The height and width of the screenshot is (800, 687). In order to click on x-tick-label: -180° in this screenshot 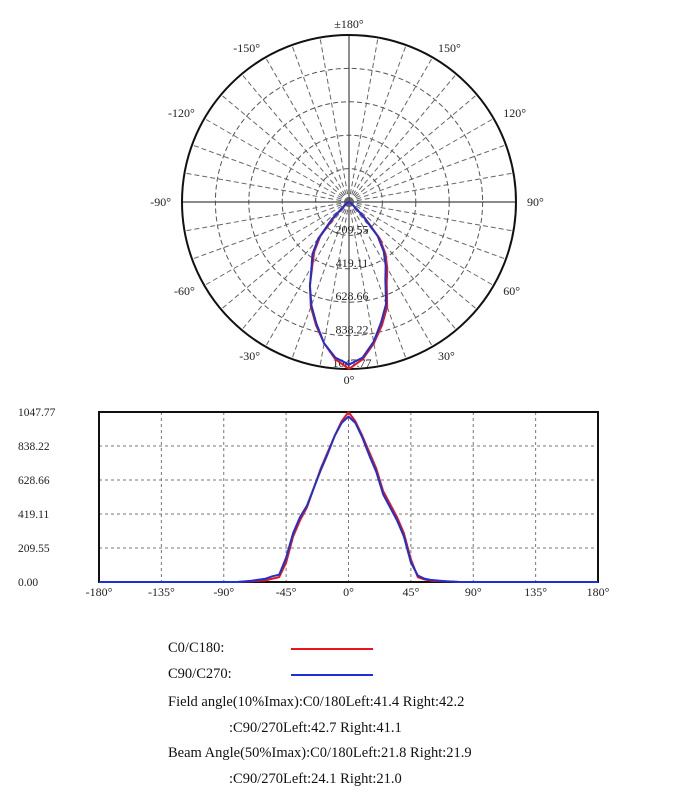, I will do `click(99, 592)`.